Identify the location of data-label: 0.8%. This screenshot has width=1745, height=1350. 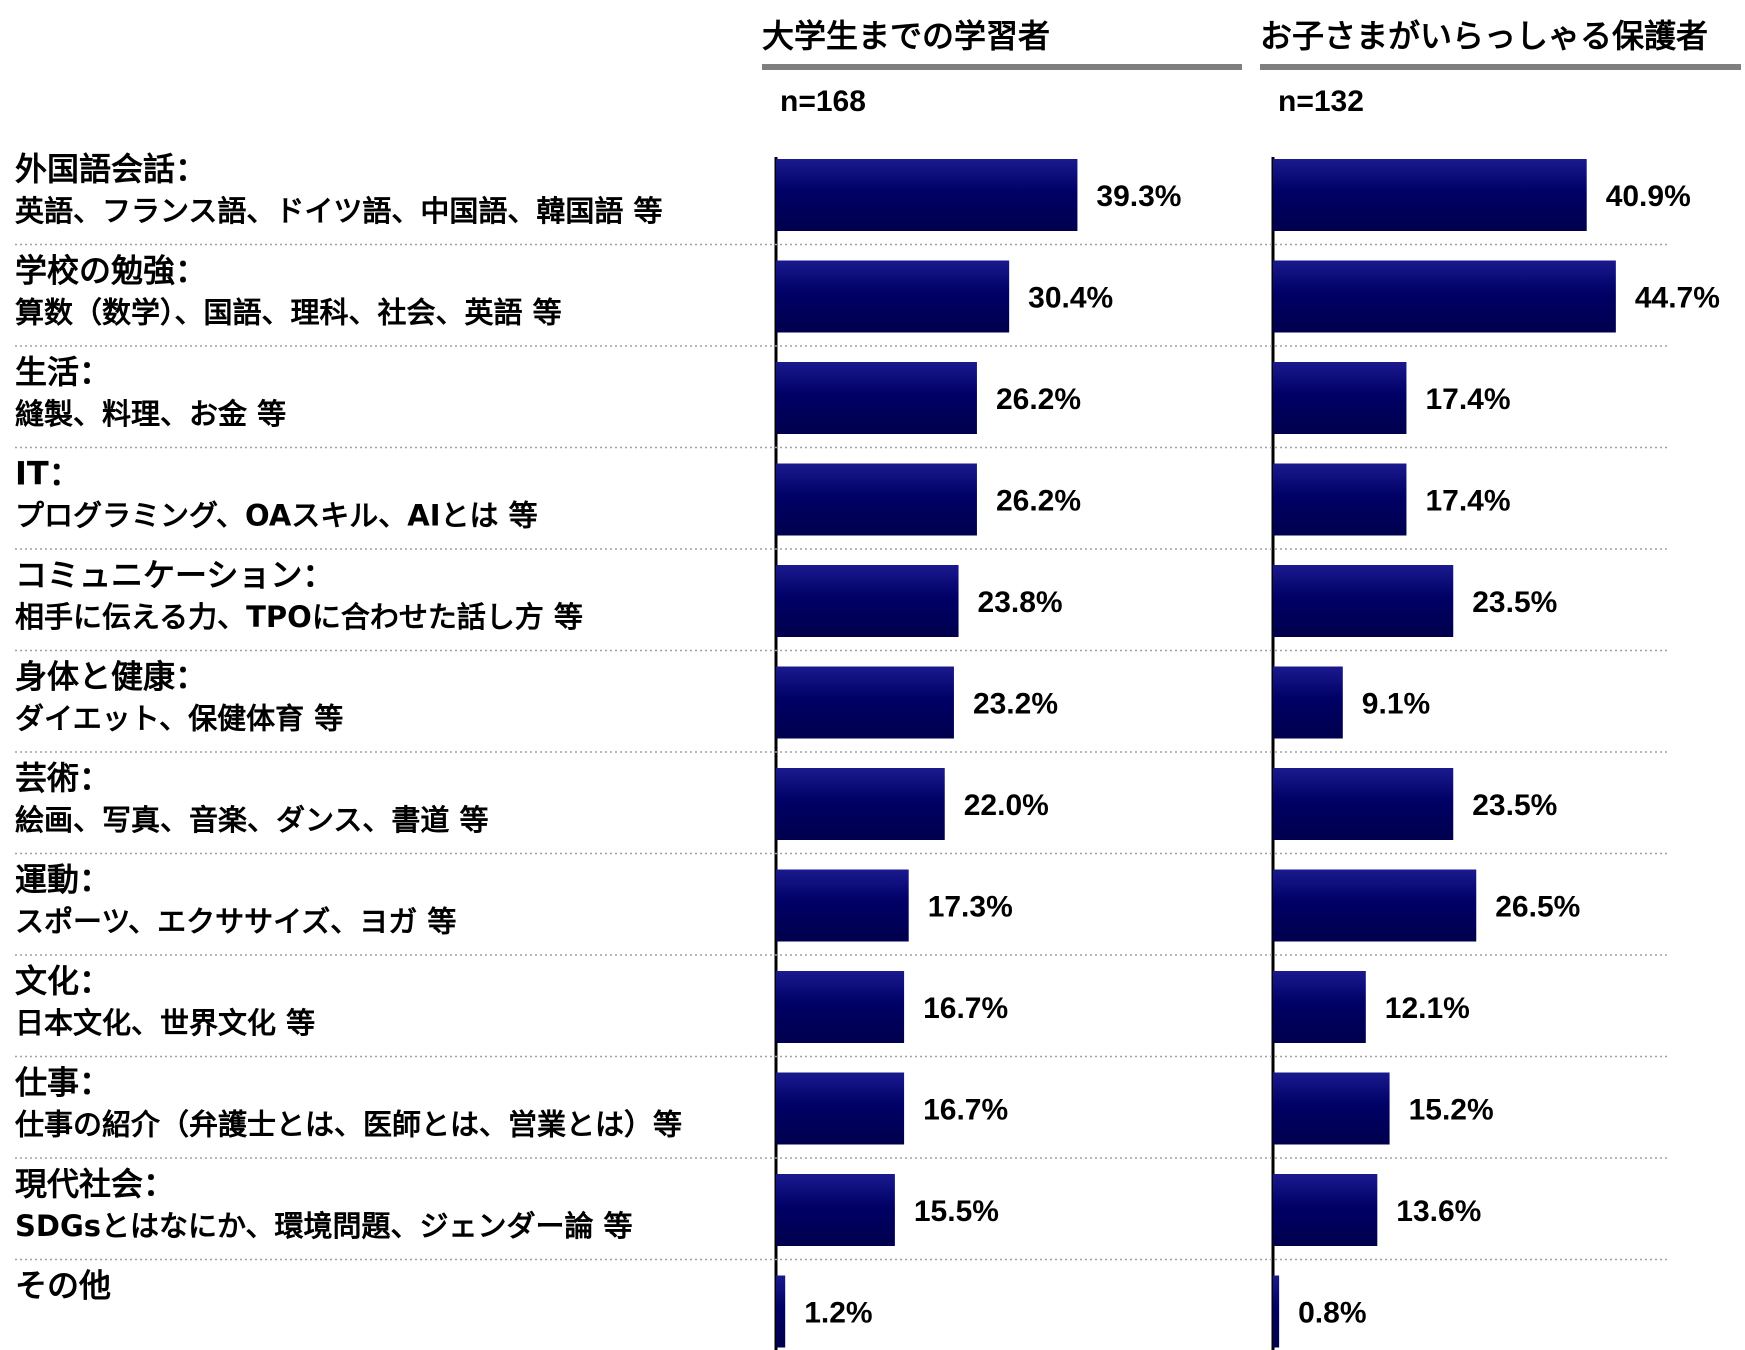
(1332, 1313).